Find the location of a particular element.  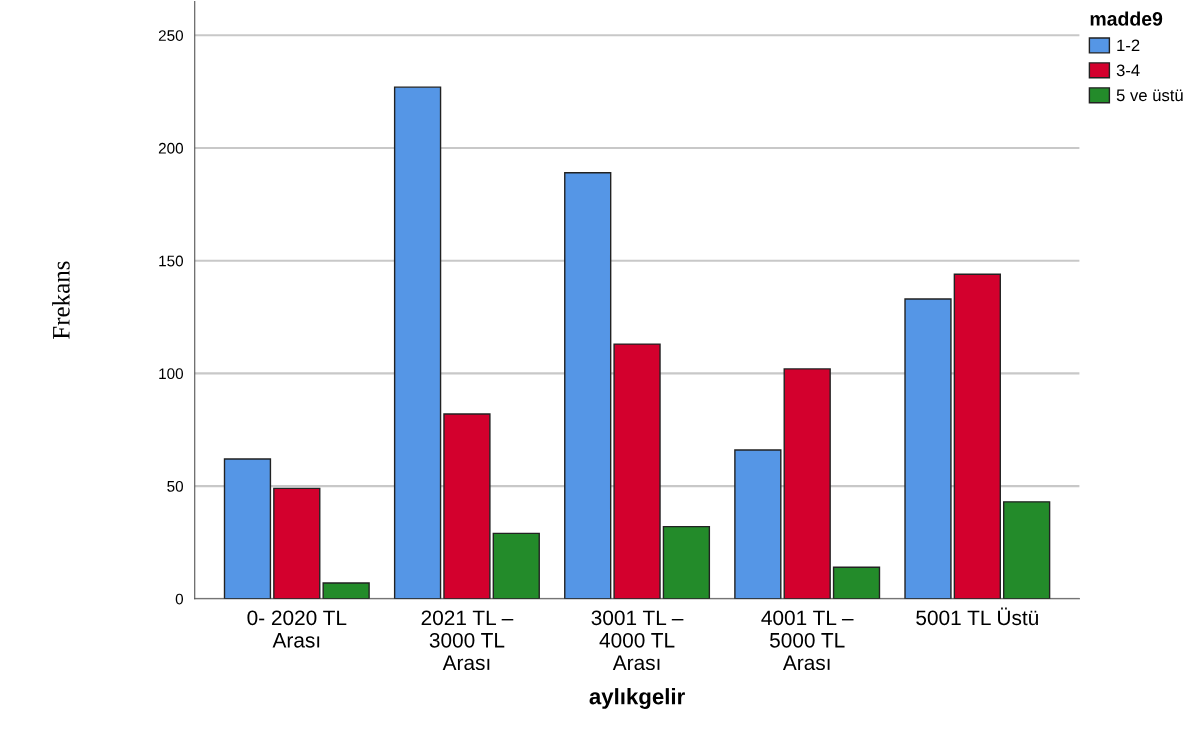

legend-label: 5 ve üstü is located at coordinates (1149, 95).